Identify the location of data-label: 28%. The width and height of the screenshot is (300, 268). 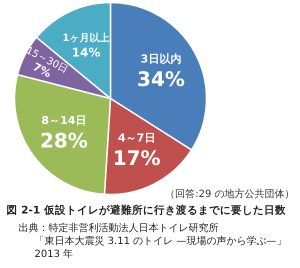
(64, 140).